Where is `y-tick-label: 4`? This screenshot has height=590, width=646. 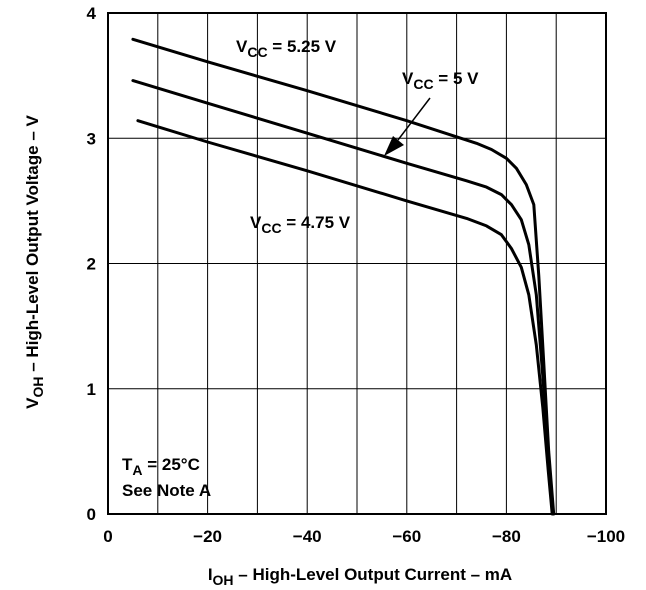 y-tick-label: 4 is located at coordinates (92, 13).